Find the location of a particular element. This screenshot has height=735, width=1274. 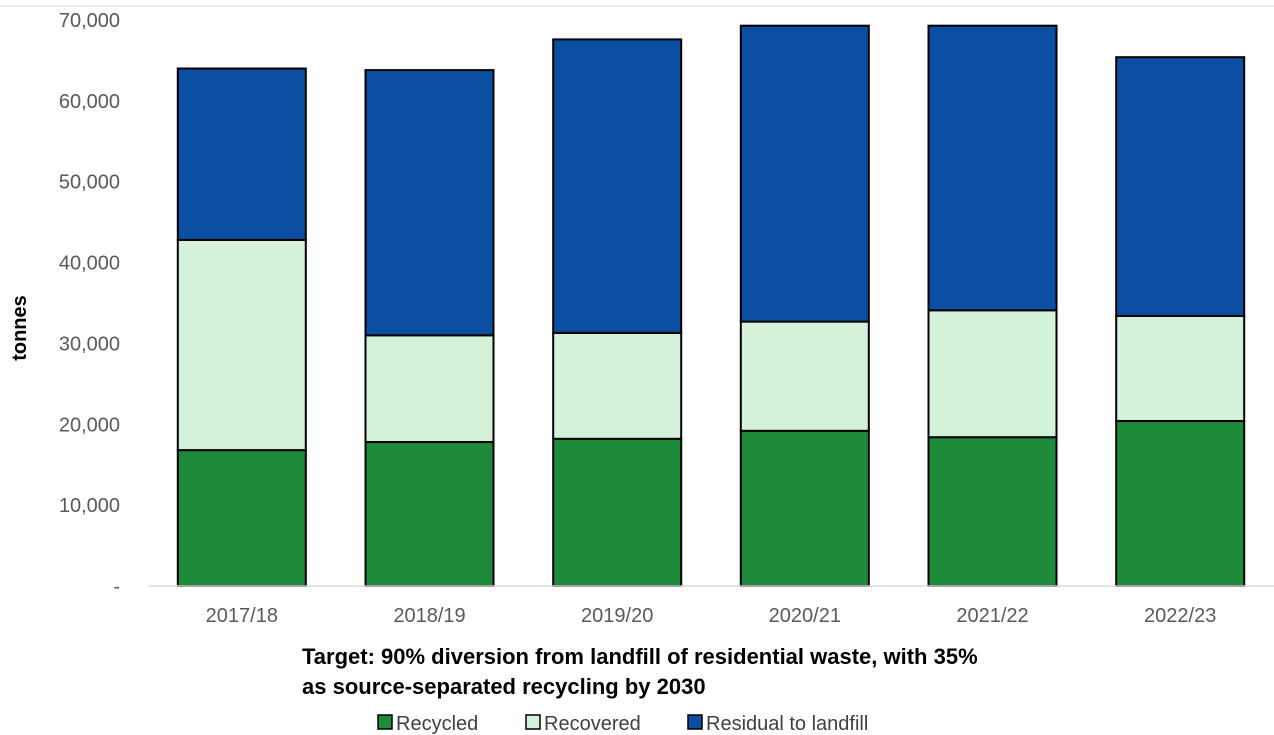

y-tick-label: 20,000 is located at coordinates (89, 425).